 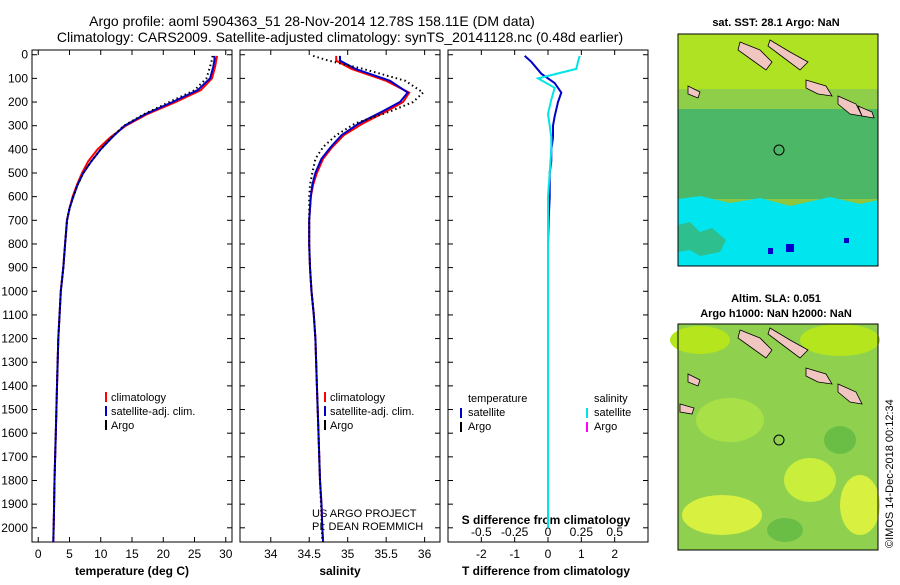 What do you see at coordinates (486, 413) in the screenshot?
I see `legend-t-satellite: satellite` at bounding box center [486, 413].